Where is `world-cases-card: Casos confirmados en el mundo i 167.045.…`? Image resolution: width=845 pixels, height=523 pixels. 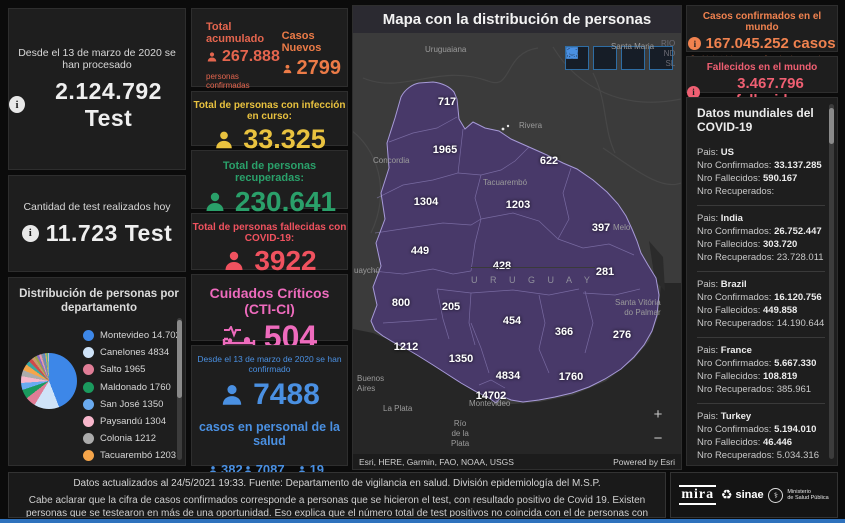 world-cases-card: Casos confirmados en el mundo i 167.045.… is located at coordinates (762, 36).